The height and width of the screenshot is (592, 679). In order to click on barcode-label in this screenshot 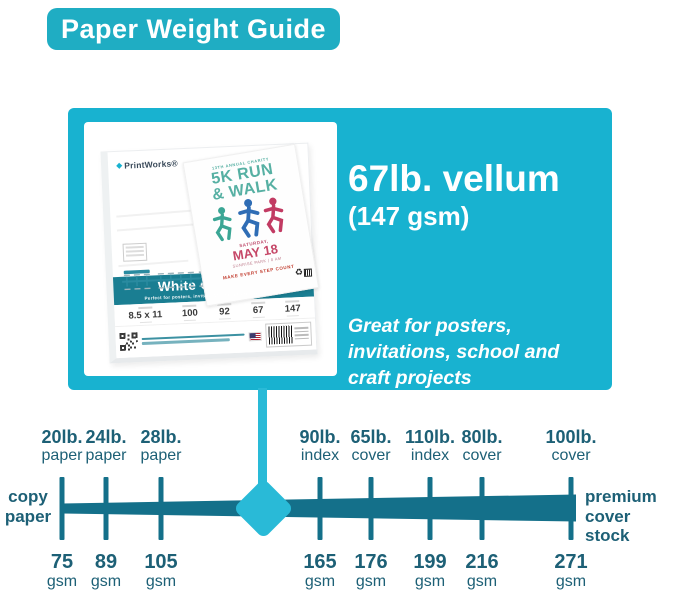, I will do `click(289, 334)`.